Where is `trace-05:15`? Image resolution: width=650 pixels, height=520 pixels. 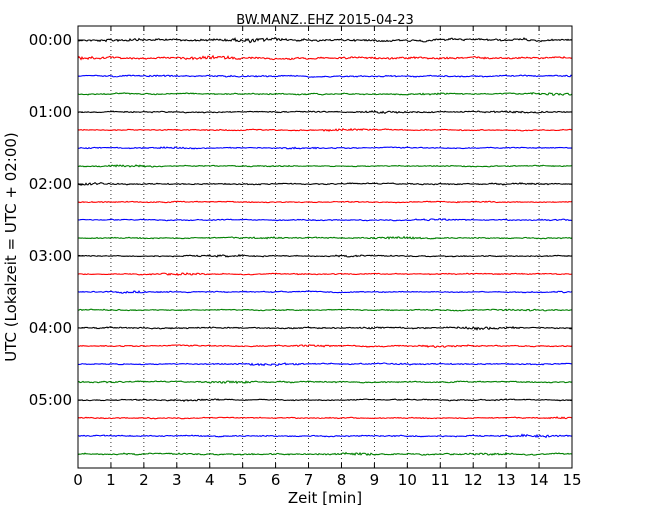 trace-05:15 is located at coordinates (325, 418).